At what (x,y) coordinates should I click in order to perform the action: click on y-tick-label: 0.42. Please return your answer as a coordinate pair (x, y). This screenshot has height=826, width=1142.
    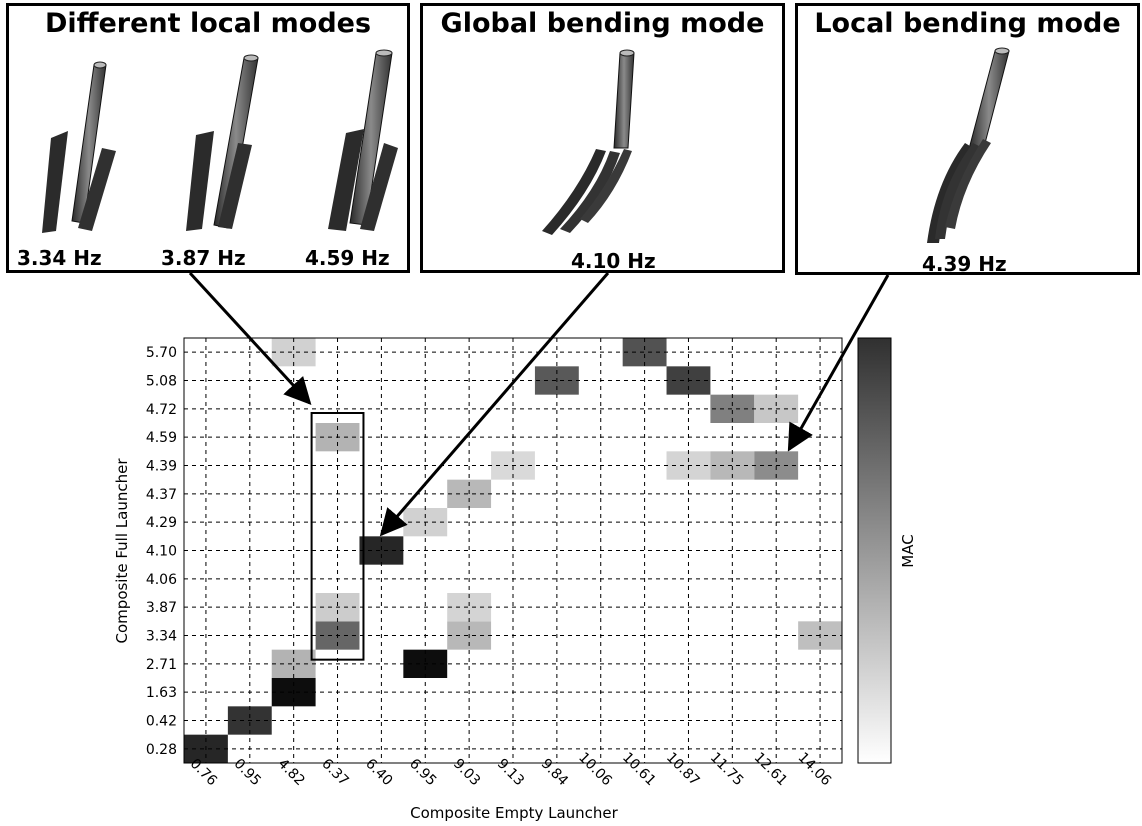
    Looking at the image, I should click on (161, 722).